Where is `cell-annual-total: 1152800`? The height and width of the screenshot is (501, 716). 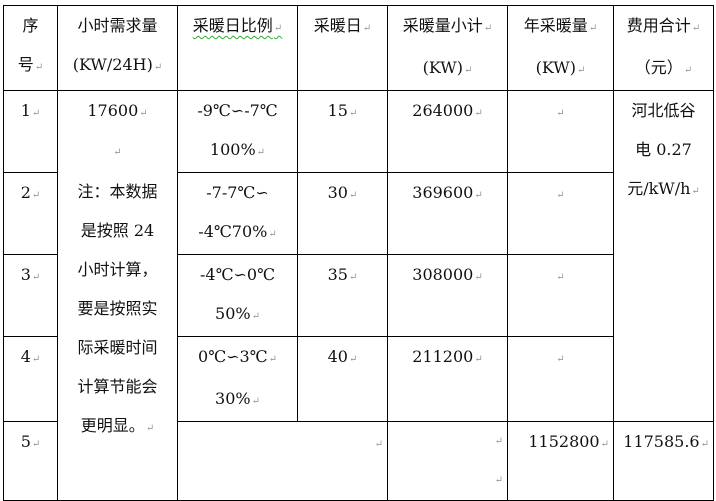 cell-annual-total: 1152800 is located at coordinates (560, 461).